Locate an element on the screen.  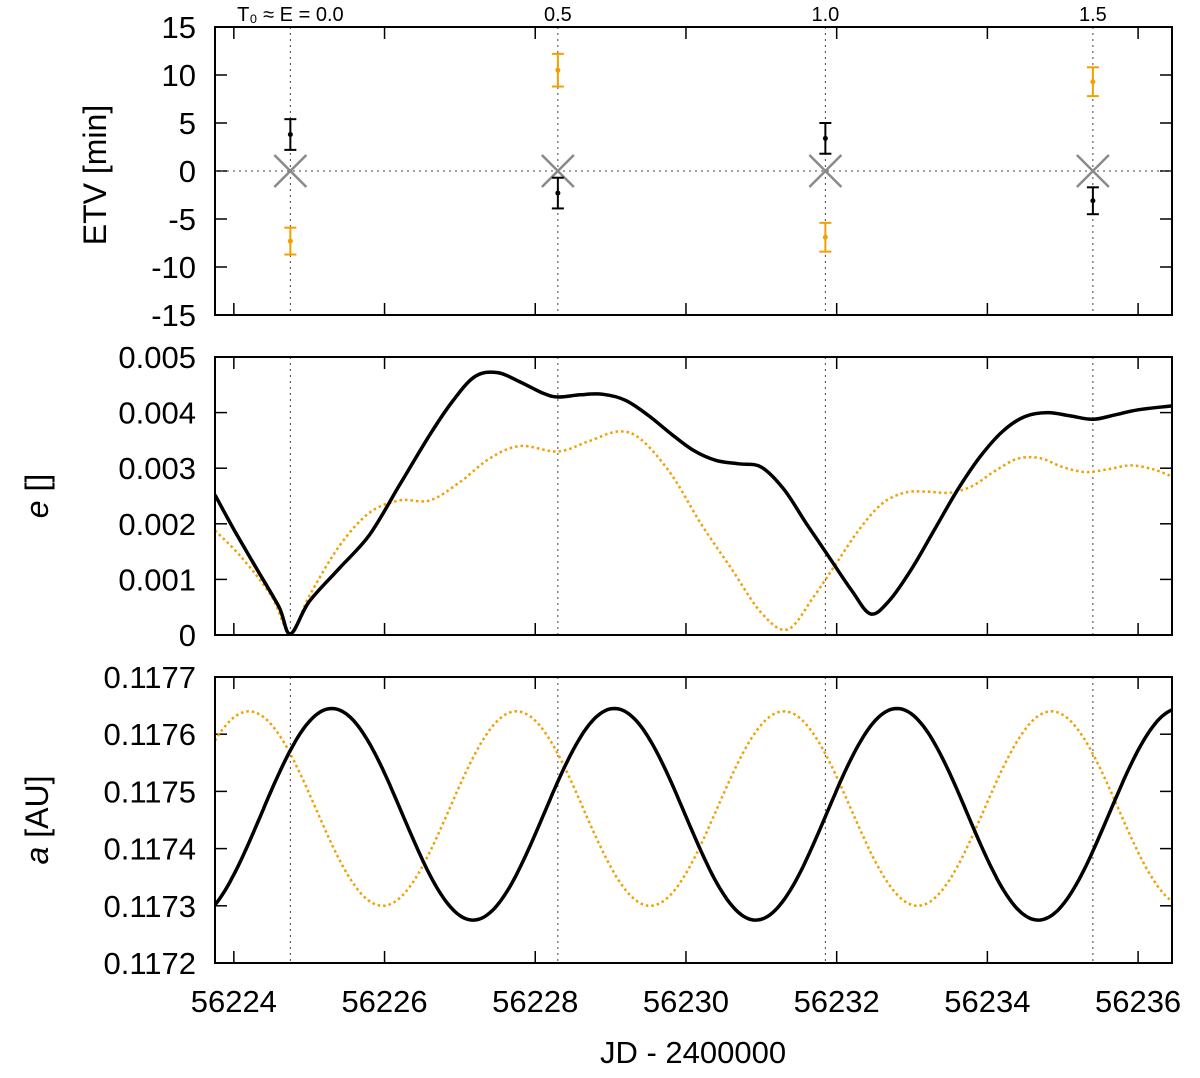
etv-y-axis-label: ETV [min] is located at coordinates (95, 175).